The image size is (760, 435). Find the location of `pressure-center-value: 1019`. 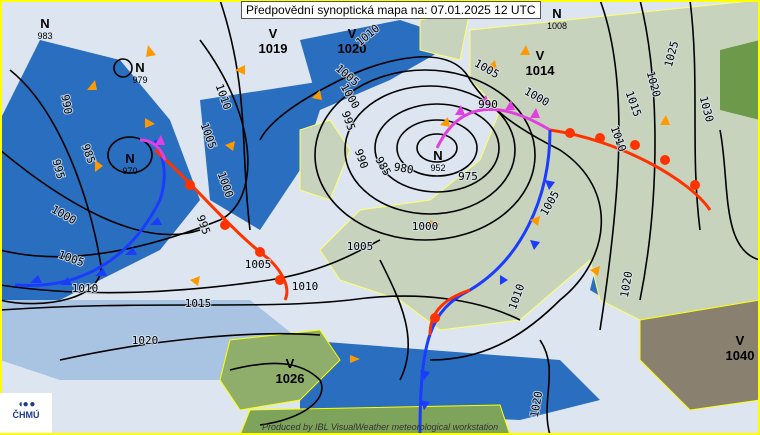

pressure-center-value: 1019 is located at coordinates (273, 48).